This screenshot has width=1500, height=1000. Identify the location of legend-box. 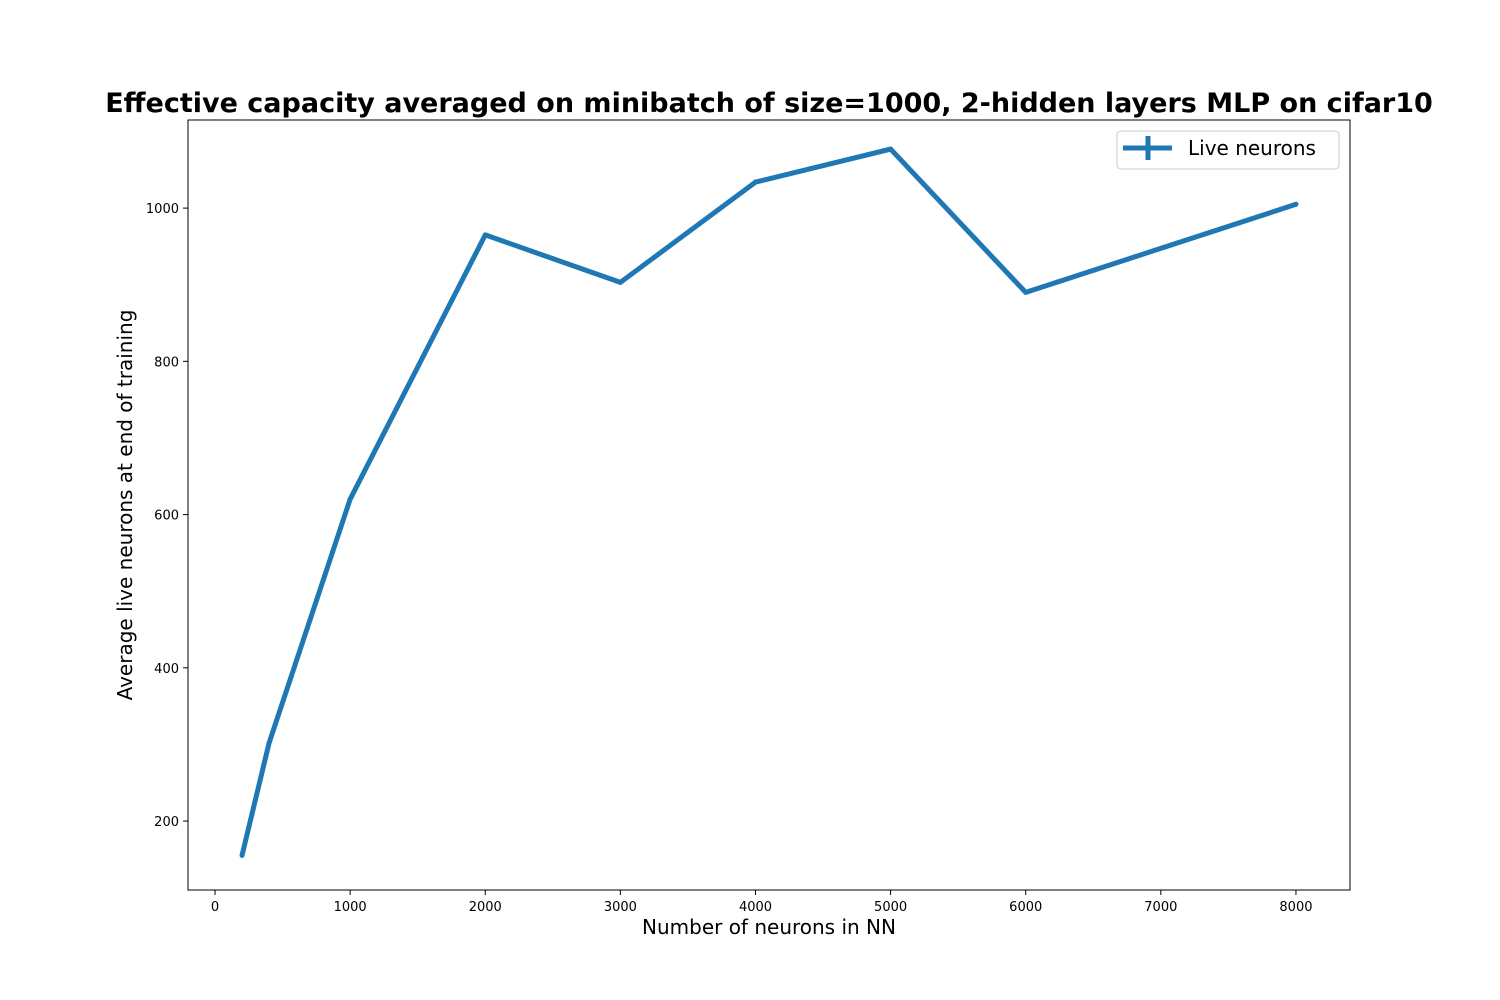
(1228, 150).